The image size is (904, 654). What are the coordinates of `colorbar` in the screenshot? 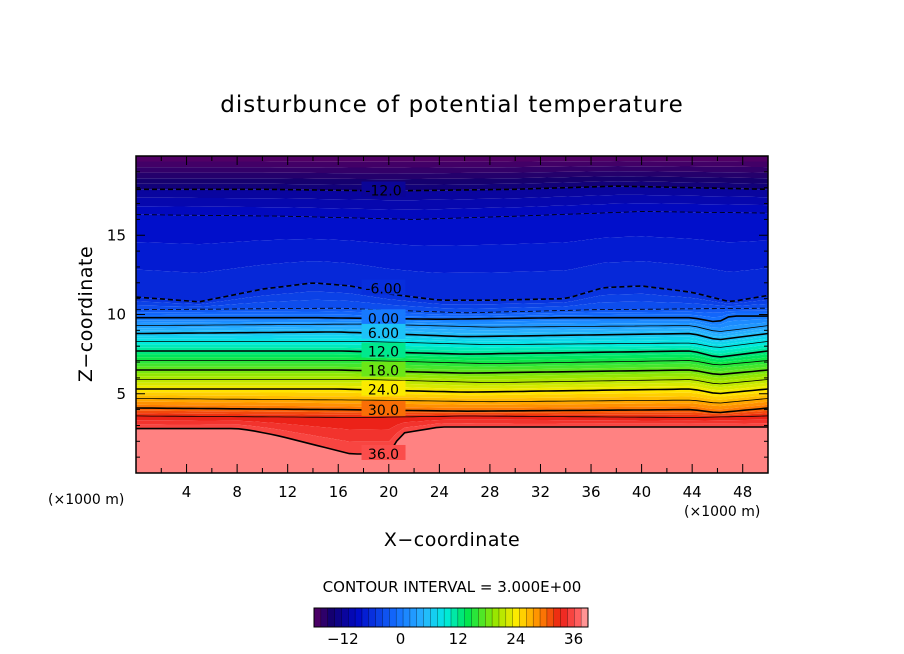 It's located at (451, 617).